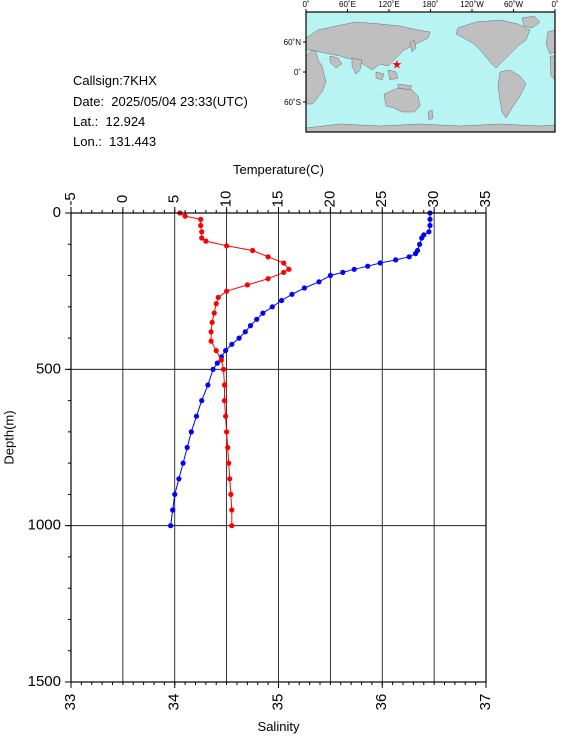 The height and width of the screenshot is (736, 564). Describe the element at coordinates (70, 702) in the screenshot. I see `salinity-tick-label: 33` at that location.